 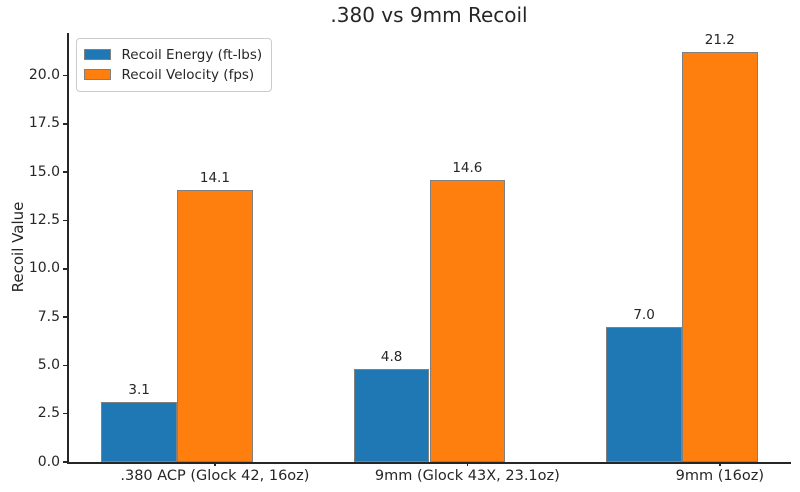 I want to click on legend-item-0: Recoil Energy (ft-lbs), so click(x=173, y=55).